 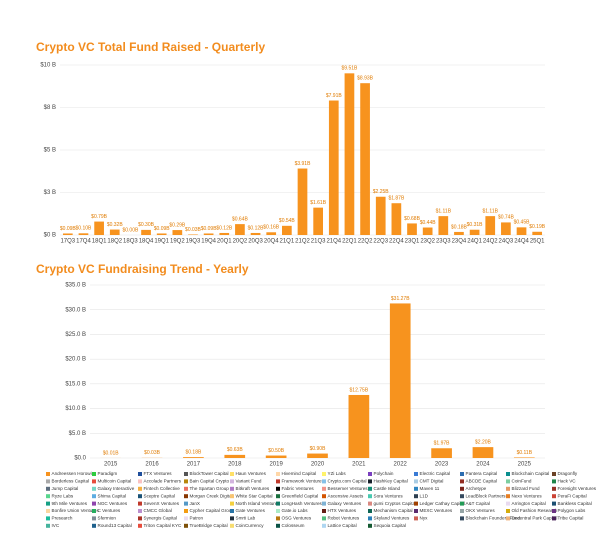 What do you see at coordinates (459, 242) in the screenshot?
I see `x-tick-label: 23Q4` at bounding box center [459, 242].